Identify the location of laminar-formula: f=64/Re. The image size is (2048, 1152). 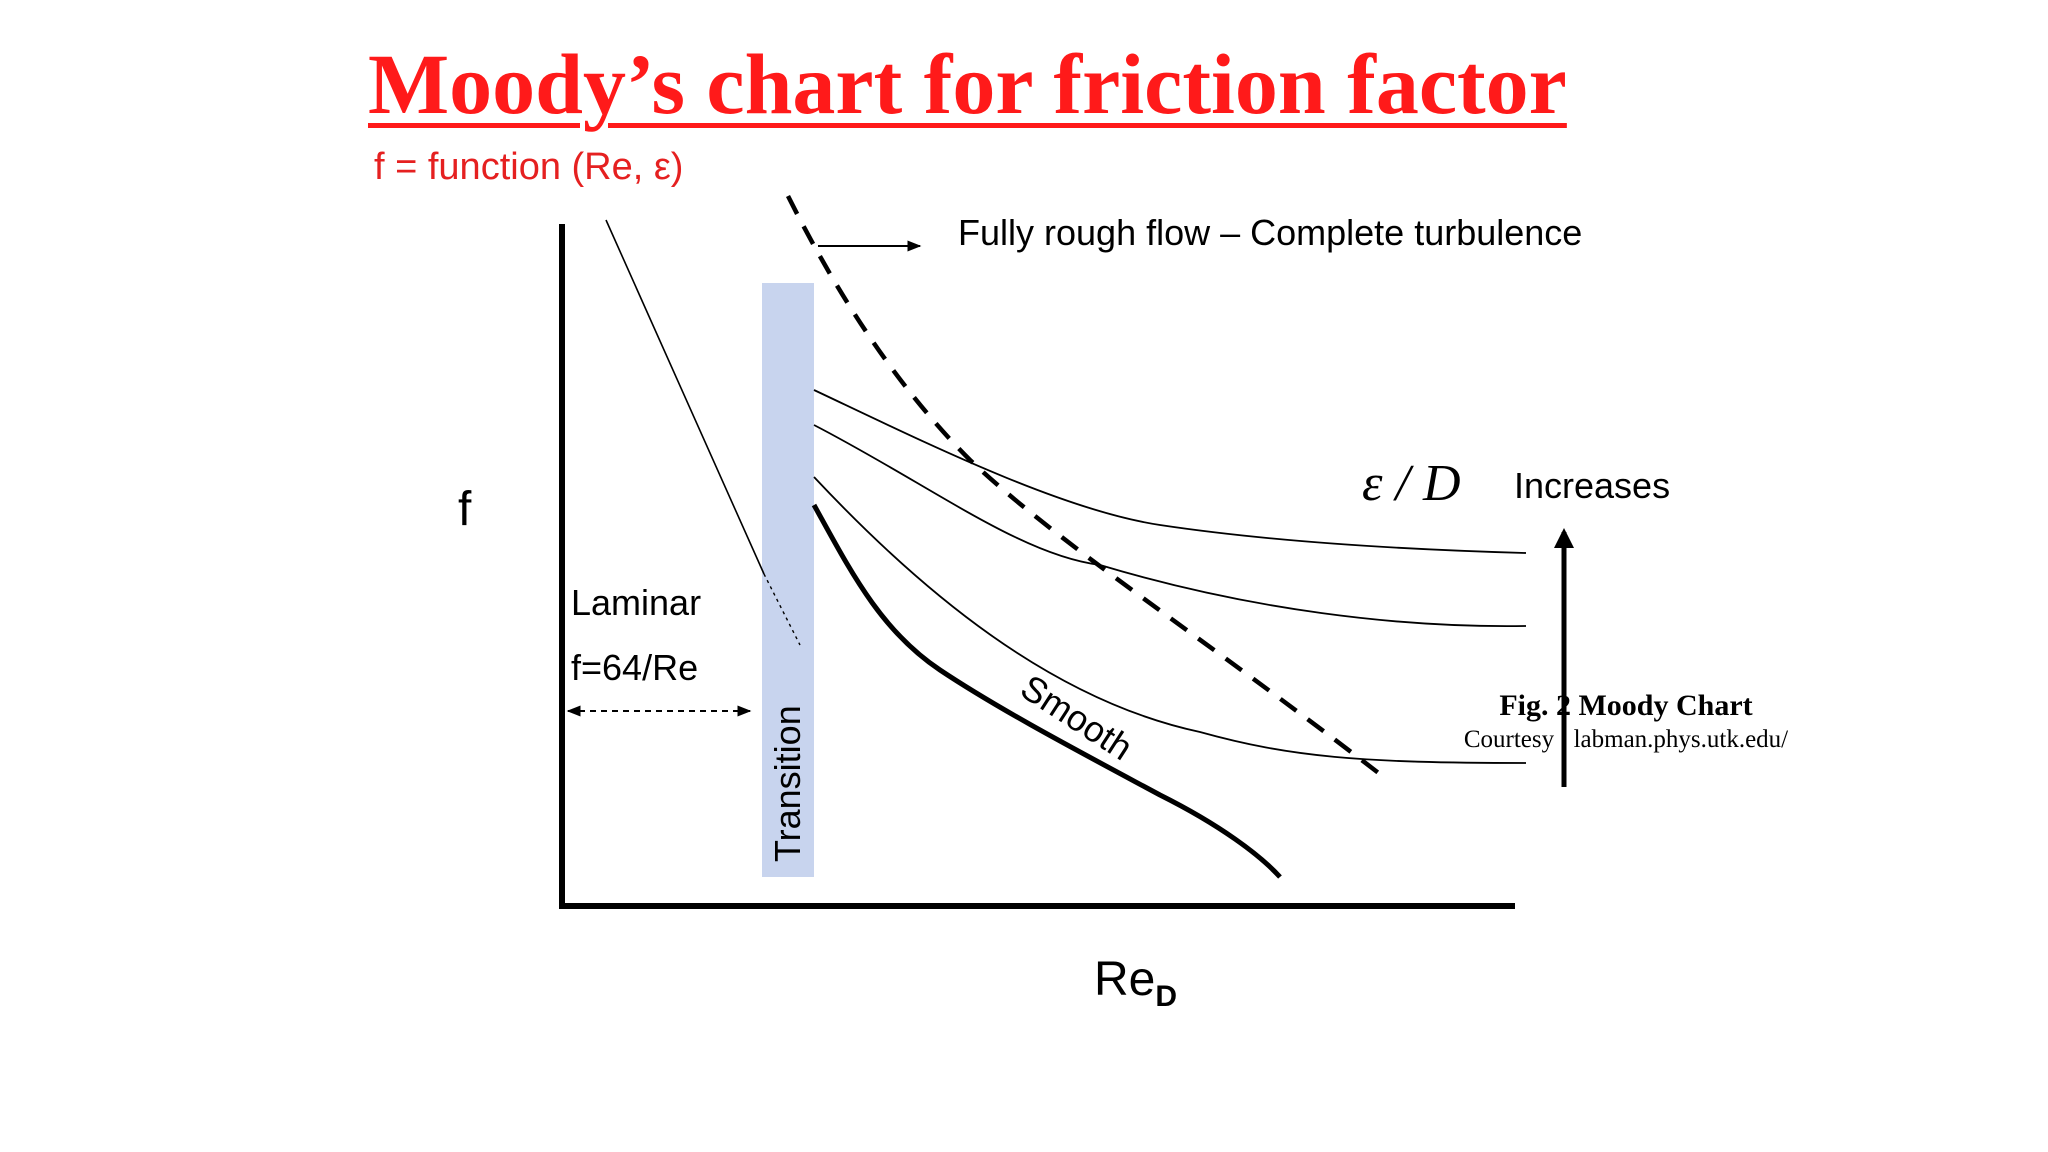
(634, 667).